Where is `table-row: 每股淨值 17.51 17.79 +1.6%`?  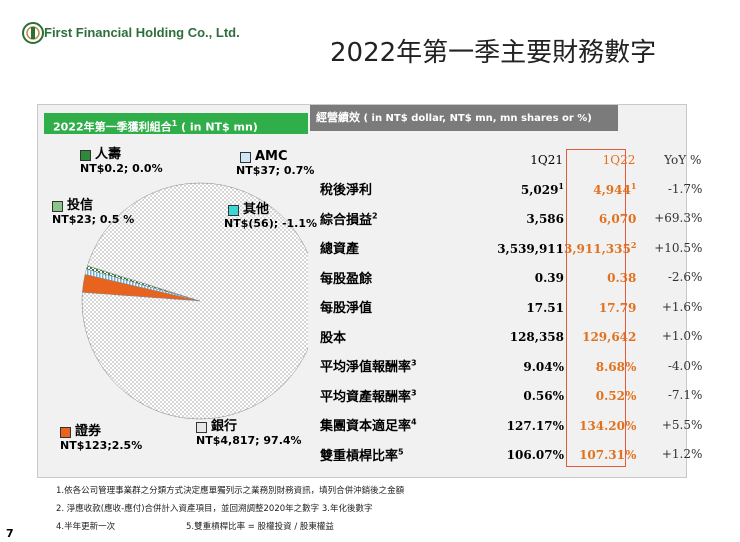
table-row: 每股淨值 17.51 17.79 +1.6% is located at coordinates (507, 307).